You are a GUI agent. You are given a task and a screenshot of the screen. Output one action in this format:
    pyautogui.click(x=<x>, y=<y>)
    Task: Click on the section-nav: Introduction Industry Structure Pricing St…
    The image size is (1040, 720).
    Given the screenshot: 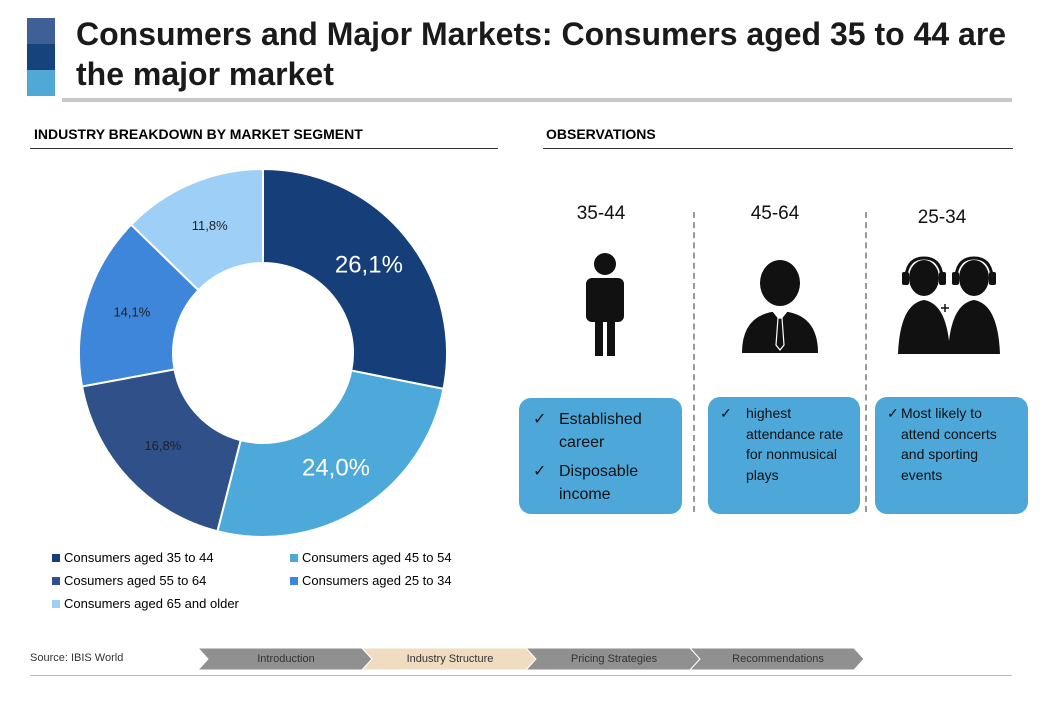 What is the action you would take?
    pyautogui.click(x=531, y=659)
    